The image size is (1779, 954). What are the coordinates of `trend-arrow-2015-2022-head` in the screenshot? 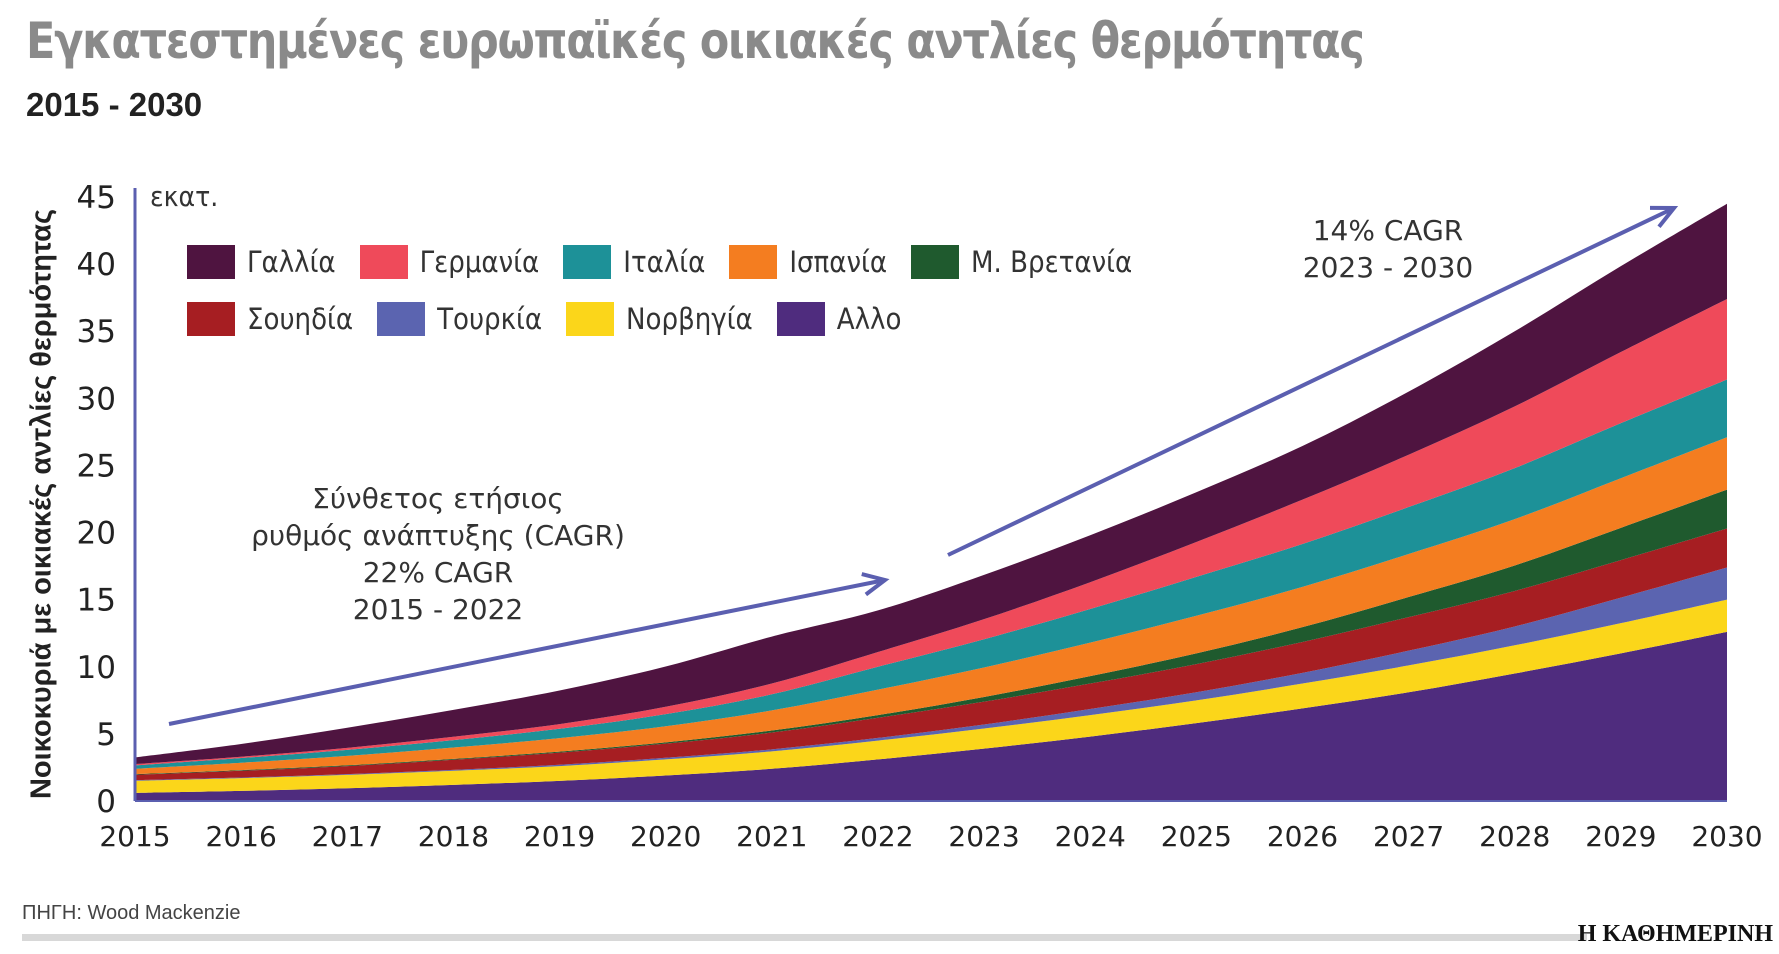 It's located at (875, 584).